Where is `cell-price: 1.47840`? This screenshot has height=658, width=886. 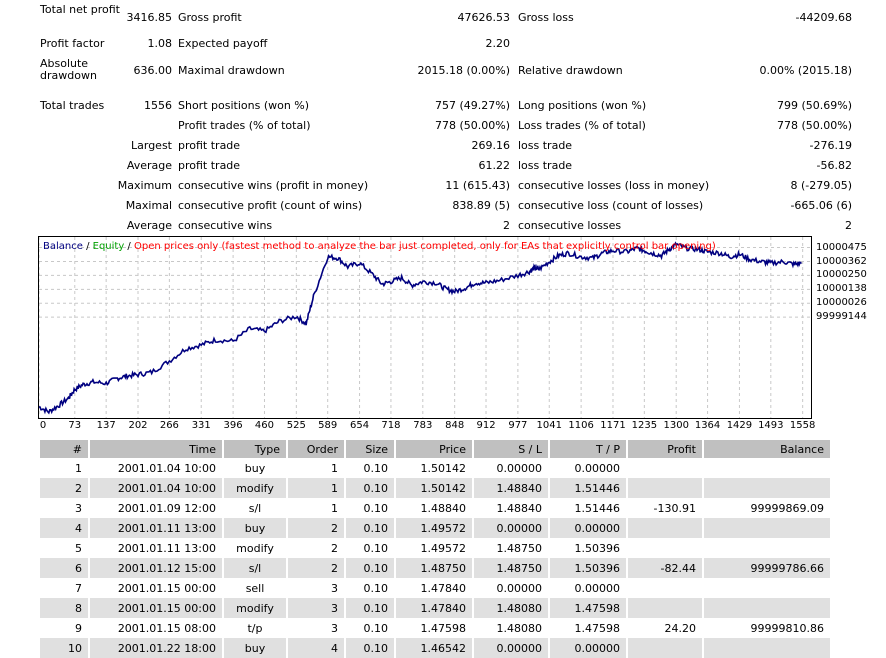
cell-price: 1.47840 is located at coordinates (443, 588).